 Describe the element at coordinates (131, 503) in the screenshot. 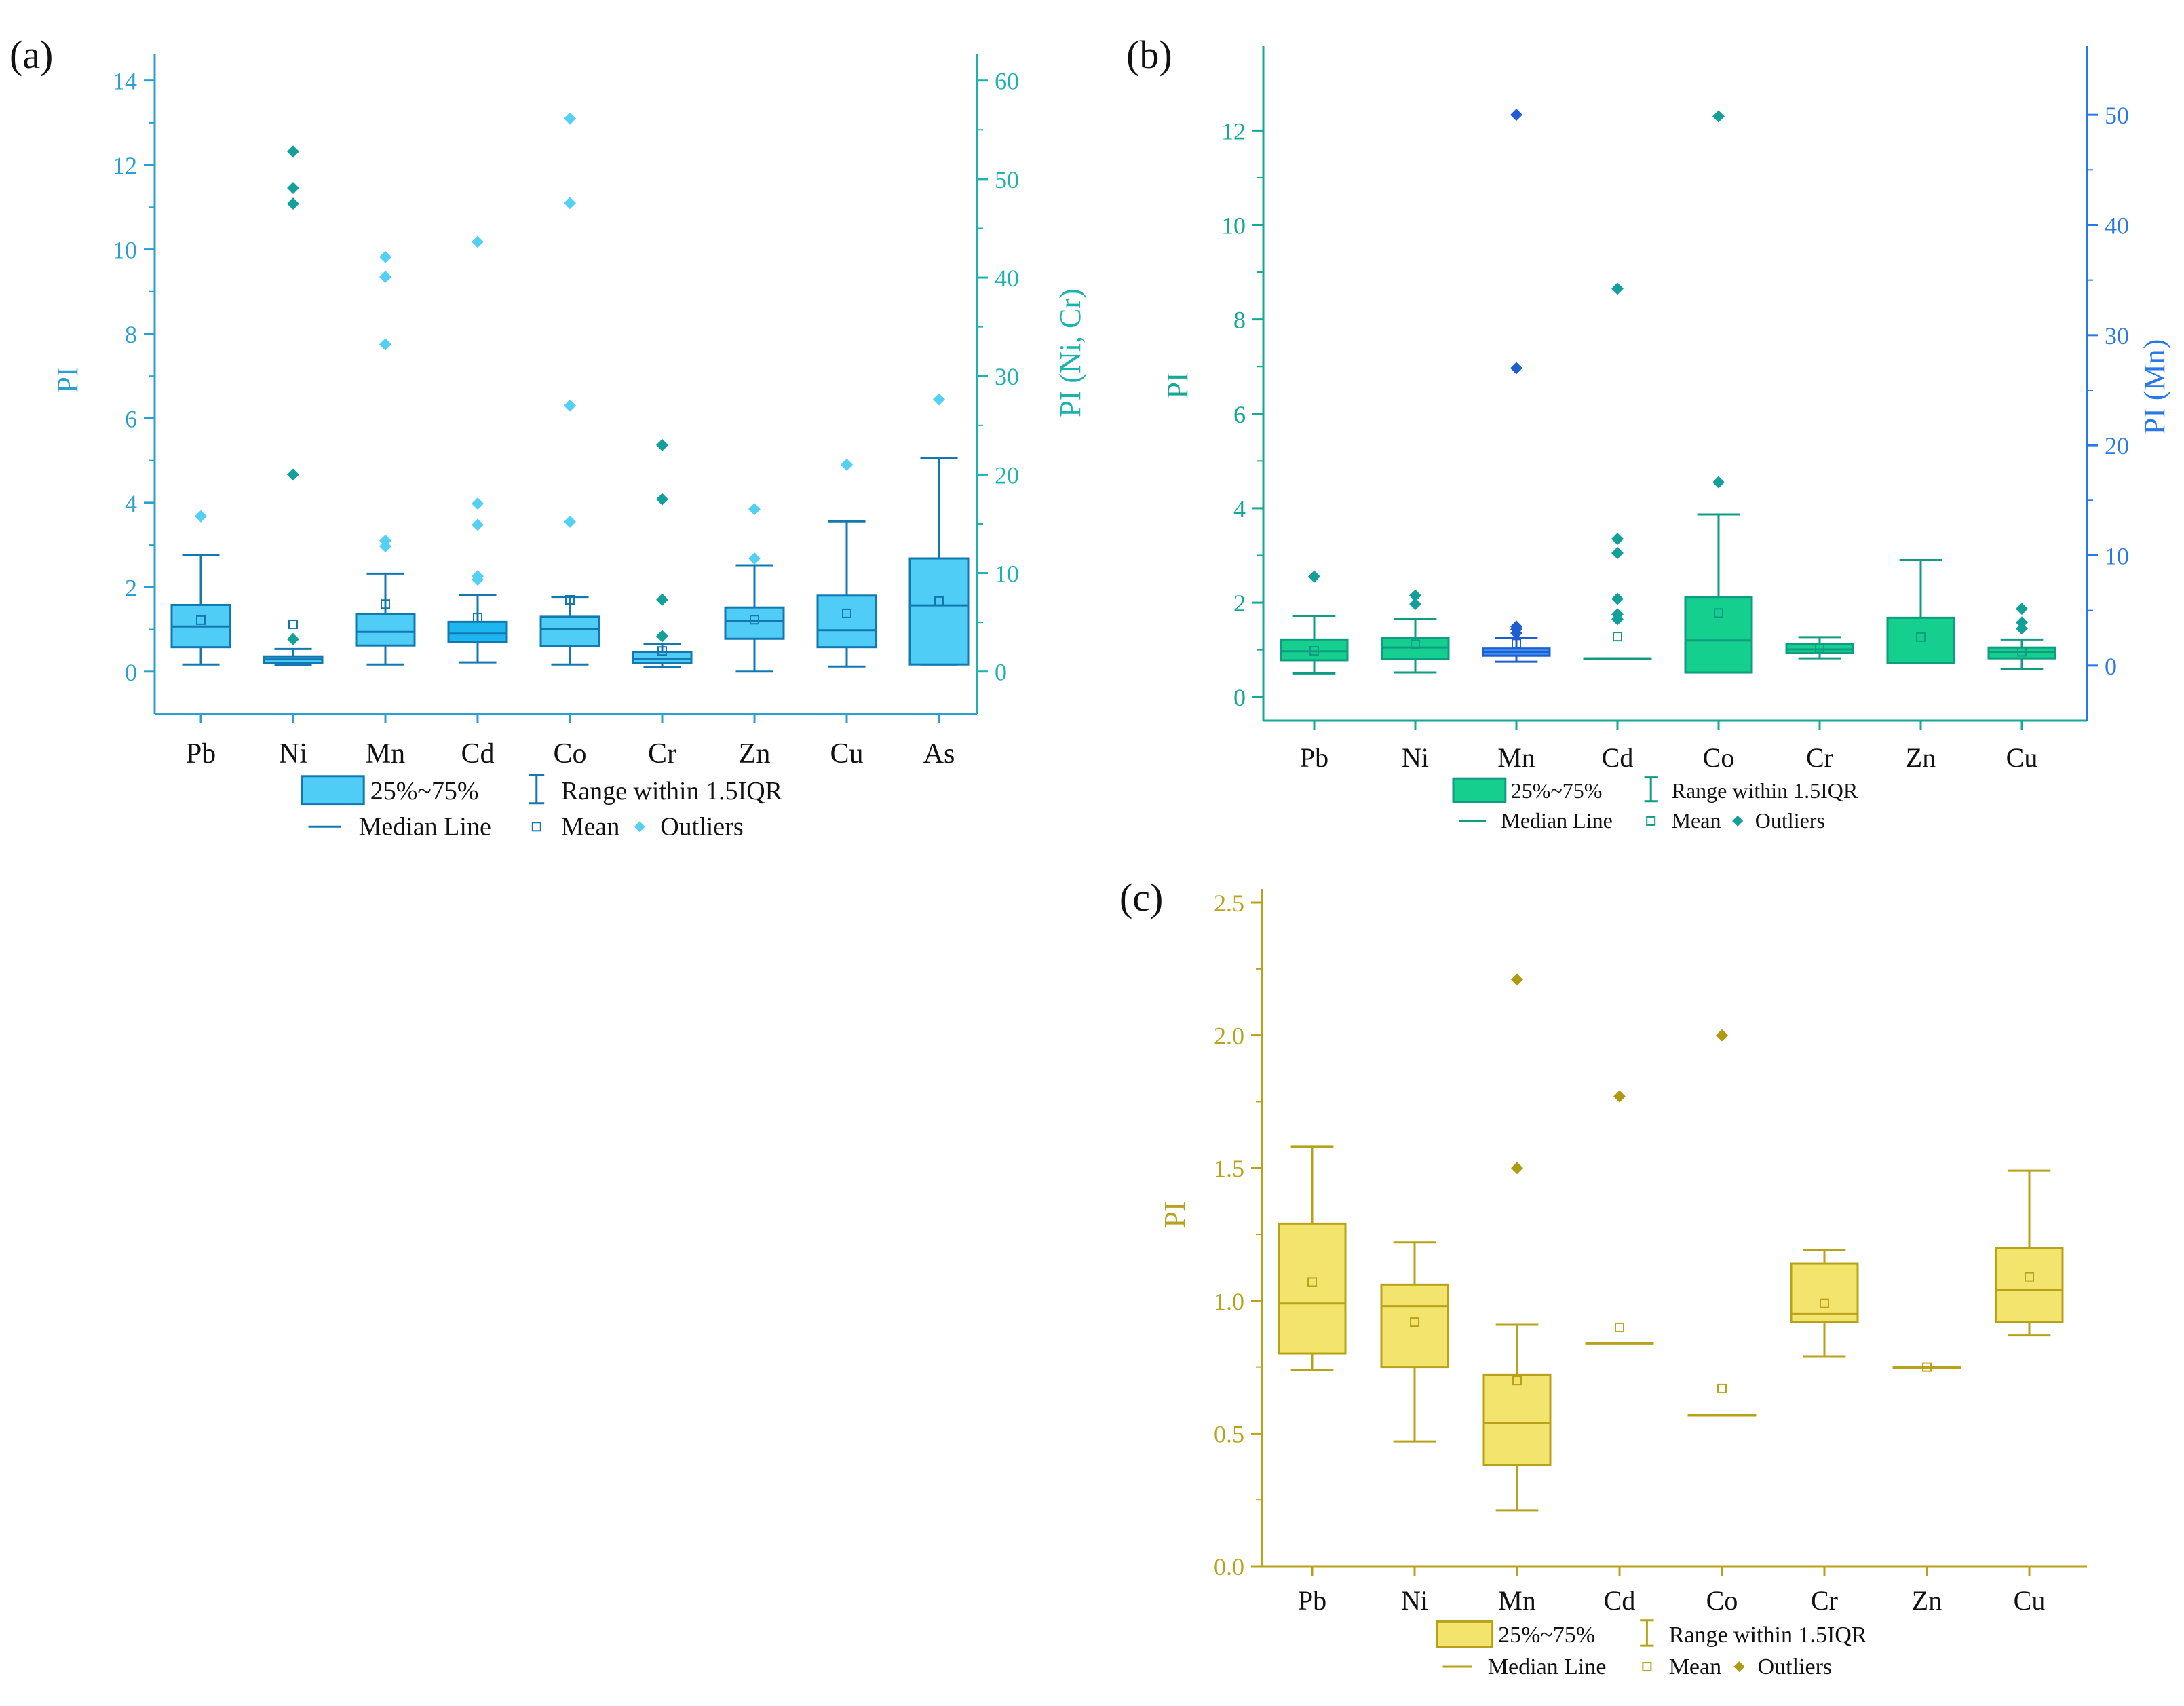

I see `y-tick-label-a-2: 4` at that location.